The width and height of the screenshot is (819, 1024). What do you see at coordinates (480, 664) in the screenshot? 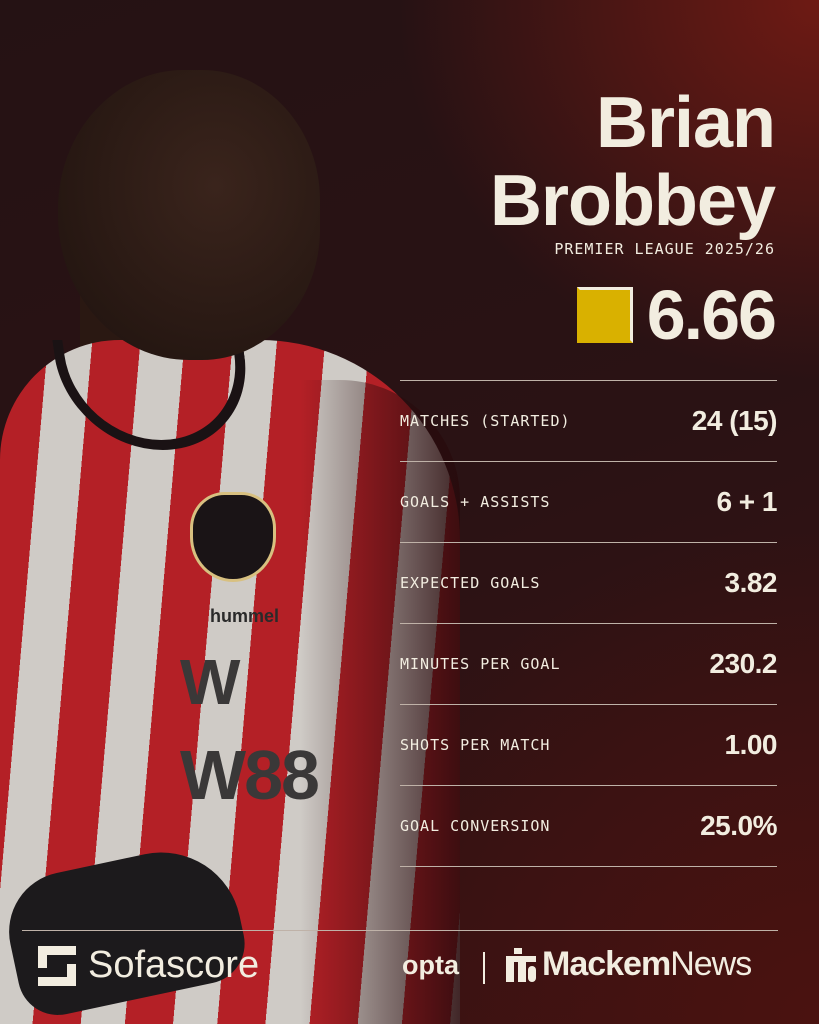
I see `stat-label: MINUTES PER GOAL` at bounding box center [480, 664].